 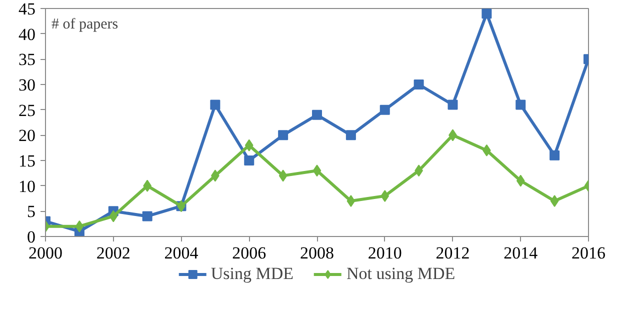 I want to click on y-tick-label: 25, so click(x=27, y=110).